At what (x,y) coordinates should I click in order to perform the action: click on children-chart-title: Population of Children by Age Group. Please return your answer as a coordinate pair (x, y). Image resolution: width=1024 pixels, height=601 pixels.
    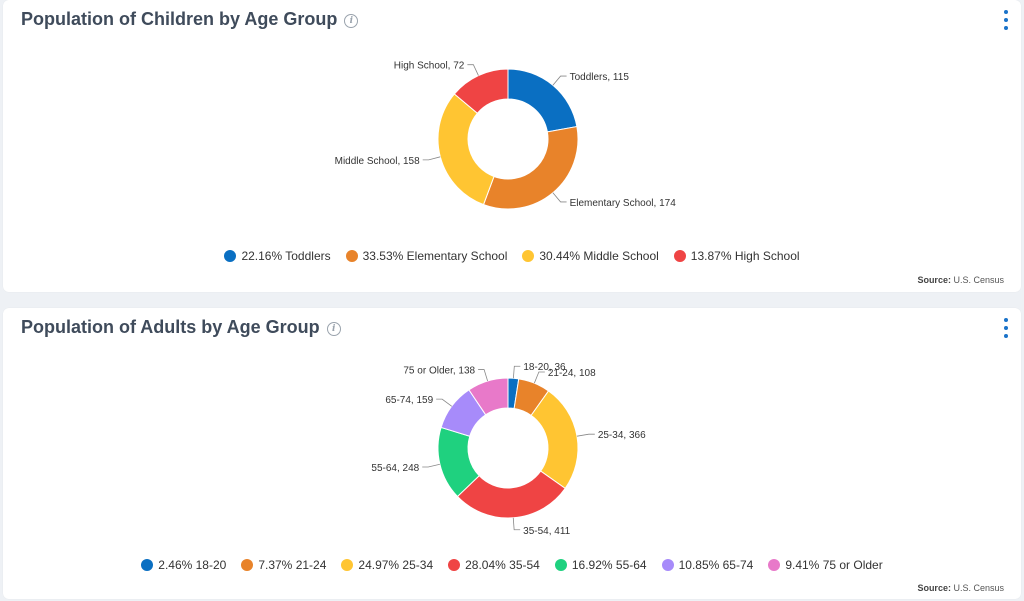
    Looking at the image, I should click on (179, 19).